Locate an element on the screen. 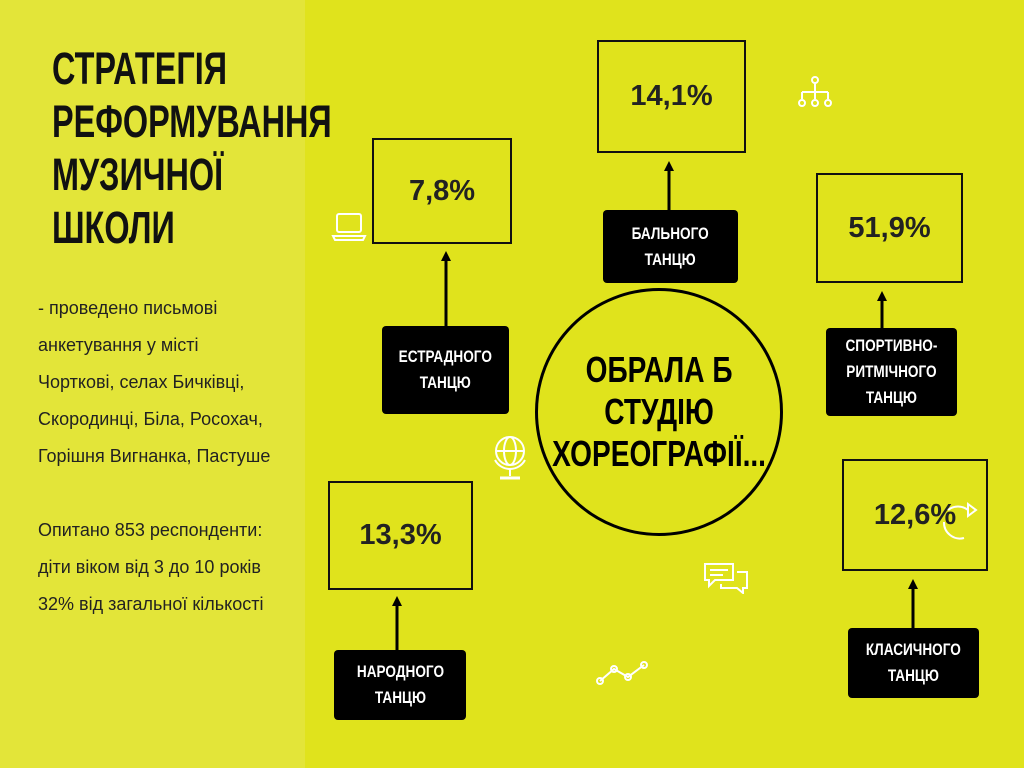 This screenshot has width=1024, height=768. value-box-narodnoho: 13,3% is located at coordinates (400, 535).